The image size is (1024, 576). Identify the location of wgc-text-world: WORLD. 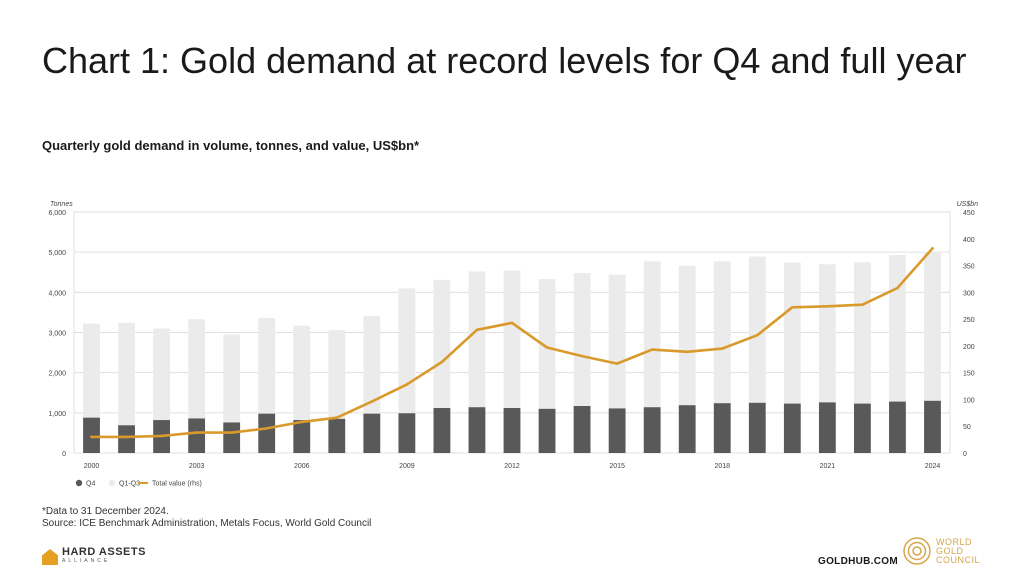
(954, 541).